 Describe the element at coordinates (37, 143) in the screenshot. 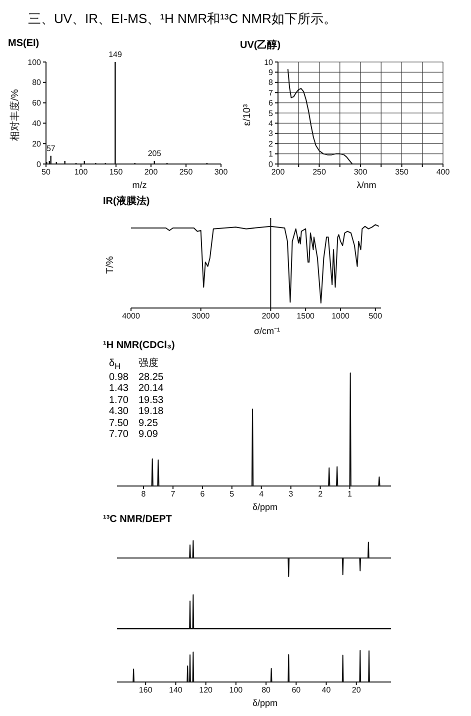

I see `y-tick-label: 20` at that location.